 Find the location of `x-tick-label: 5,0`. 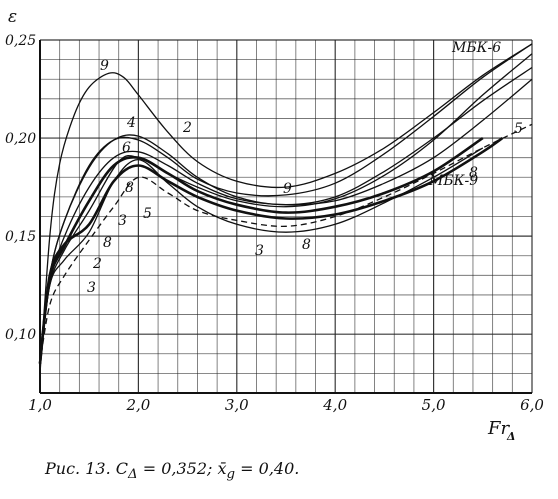

x-tick-label: 5,0 is located at coordinates (434, 405).